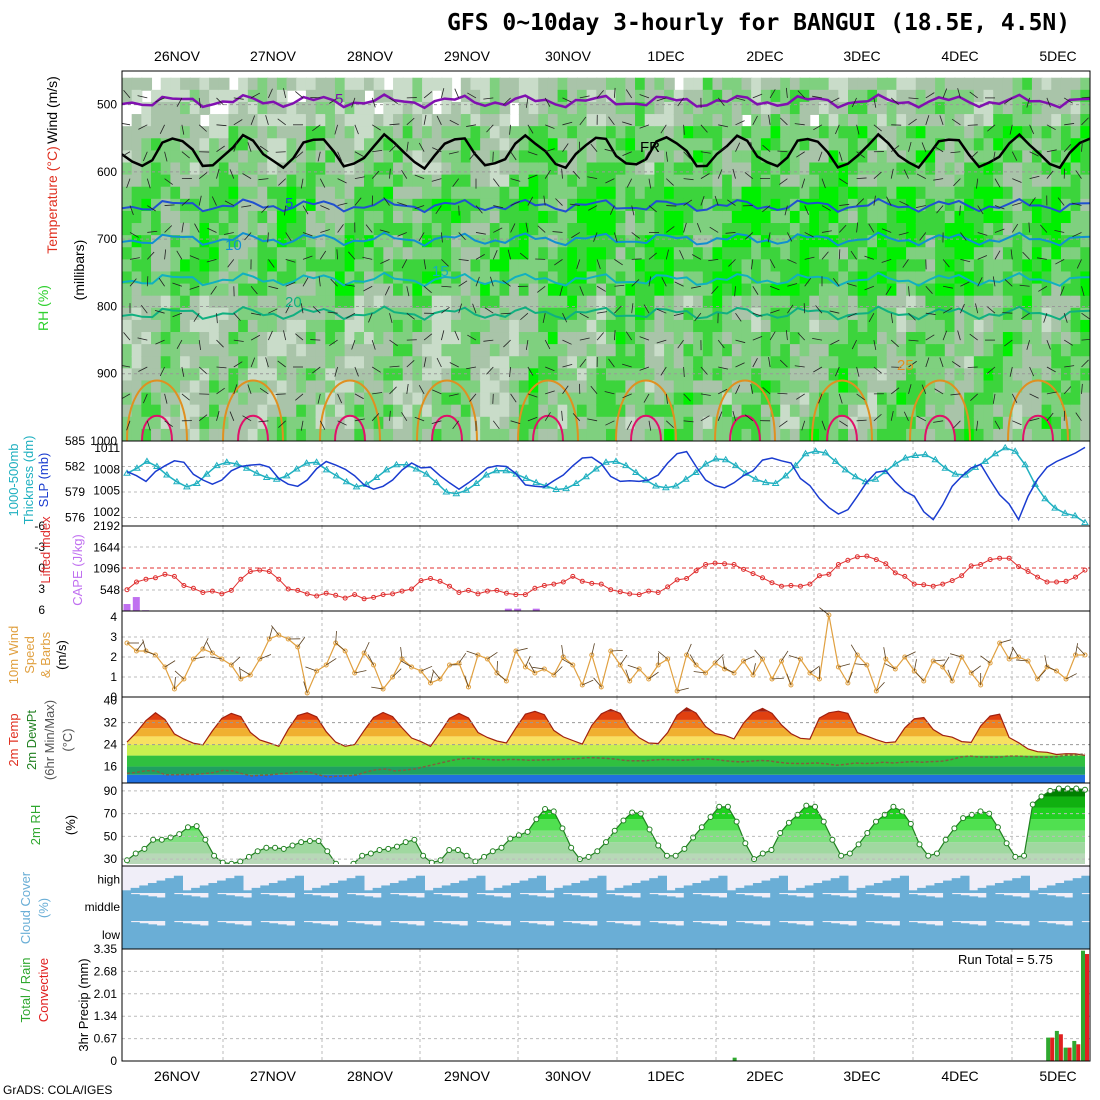  What do you see at coordinates (606, 848) in the screenshot?
I see `rh-band` at bounding box center [606, 848].